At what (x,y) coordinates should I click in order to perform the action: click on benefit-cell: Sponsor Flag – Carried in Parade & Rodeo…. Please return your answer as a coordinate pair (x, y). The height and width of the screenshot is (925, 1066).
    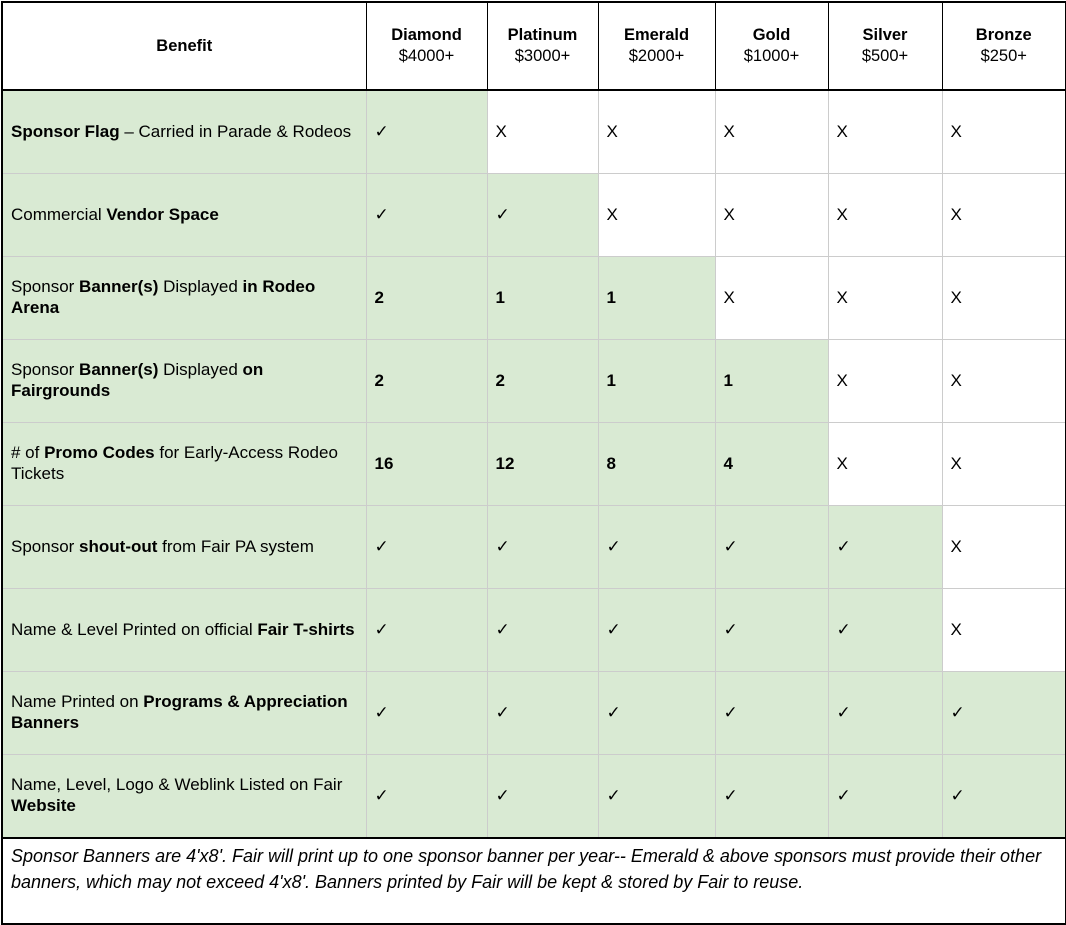
    Looking at the image, I should click on (184, 131).